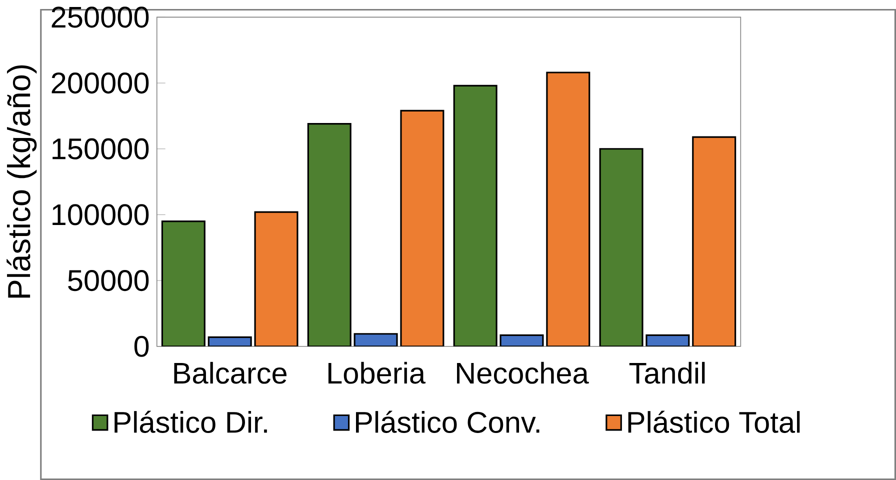 Image resolution: width=896 pixels, height=480 pixels. Describe the element at coordinates (141, 346) in the screenshot. I see `y-tick-label: 0` at that location.